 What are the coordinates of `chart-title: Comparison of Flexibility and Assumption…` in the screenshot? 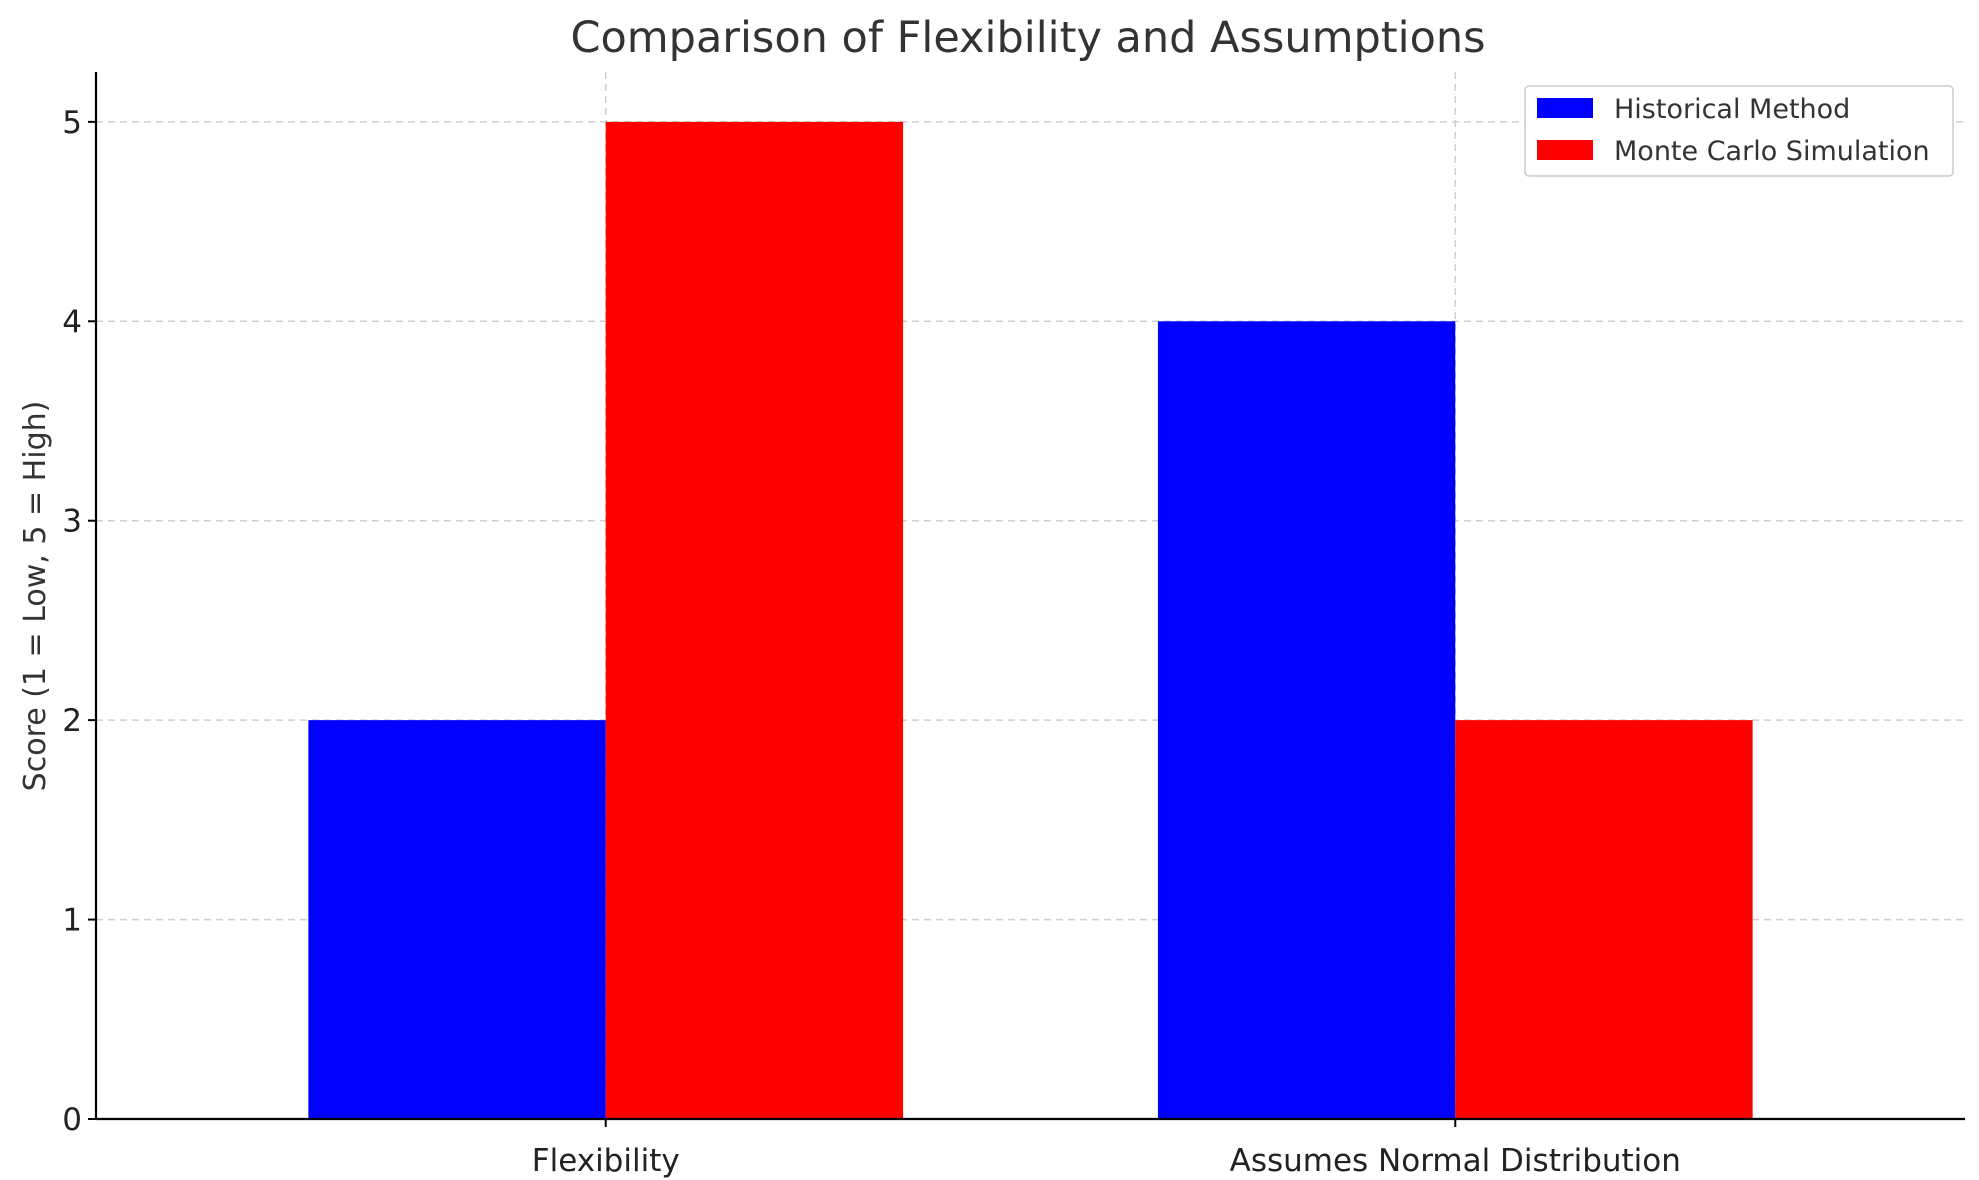 It's located at (1027, 38).